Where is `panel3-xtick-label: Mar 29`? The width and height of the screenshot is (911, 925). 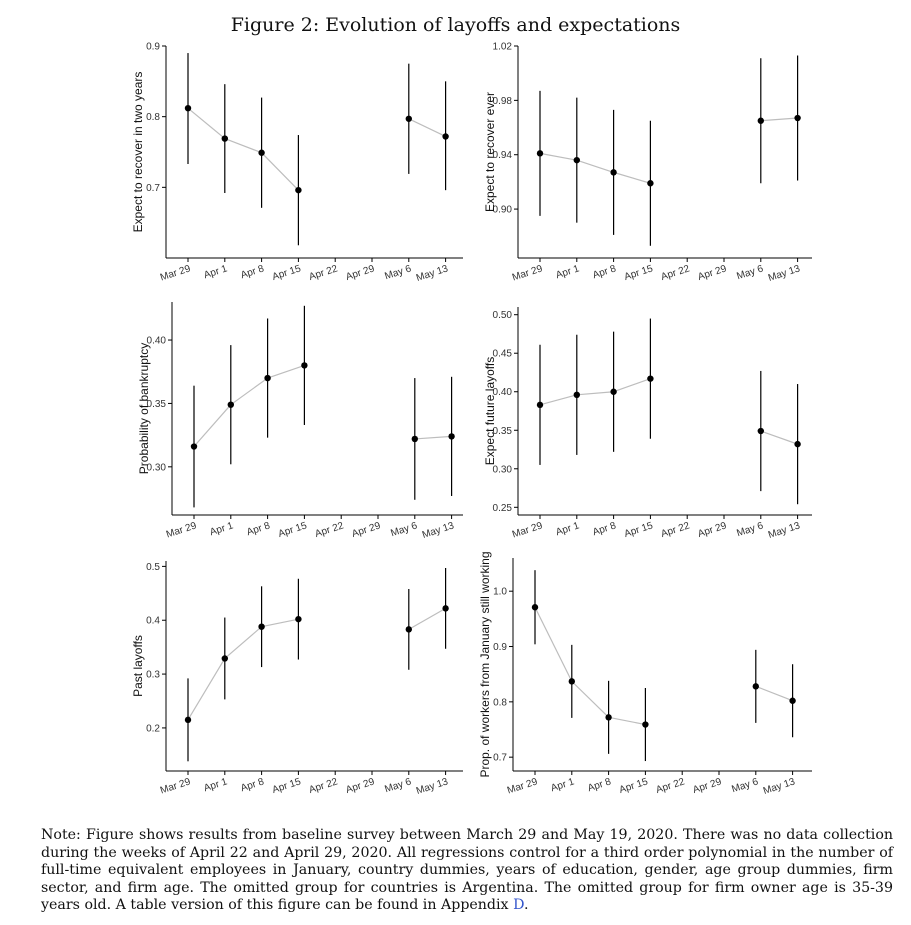 panel3-xtick-label: Mar 29 is located at coordinates (181, 530).